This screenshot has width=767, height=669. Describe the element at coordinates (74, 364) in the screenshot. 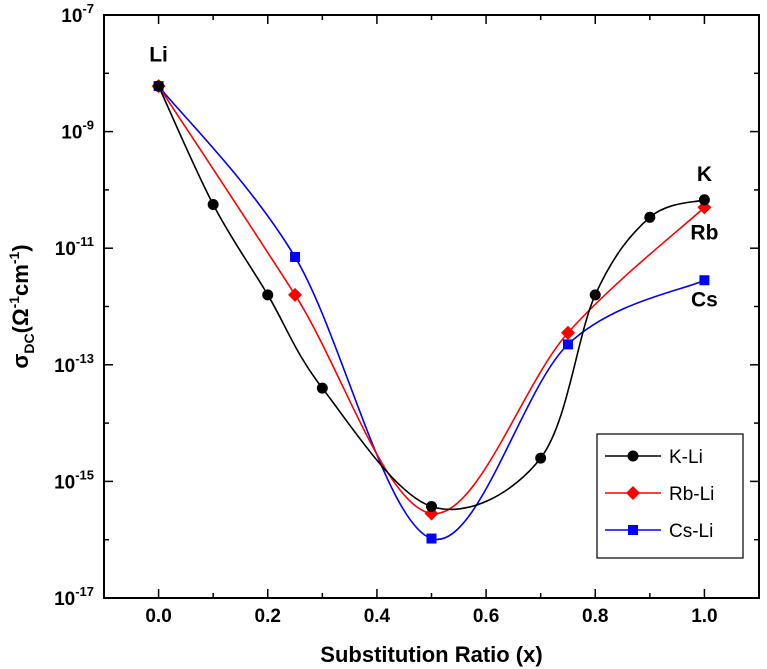

I see `y-tick-label: 10⁻¹³` at that location.